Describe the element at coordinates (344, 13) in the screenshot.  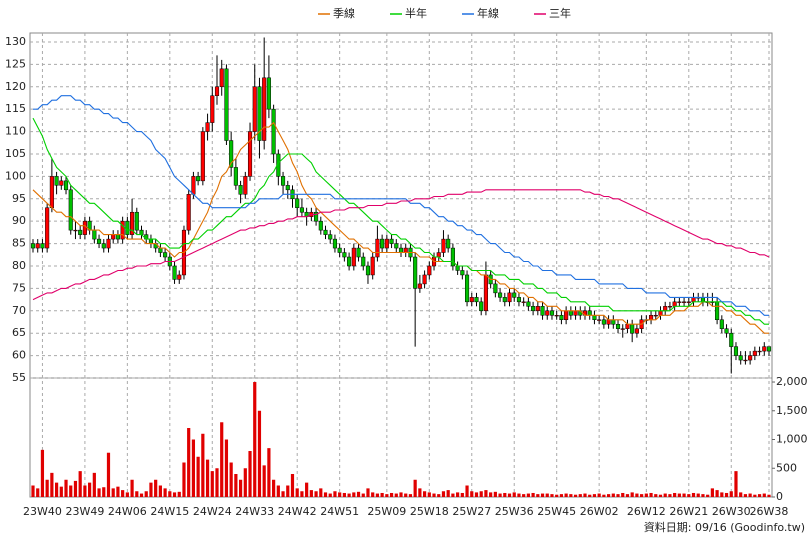
I see `legend-label: 季線` at that location.